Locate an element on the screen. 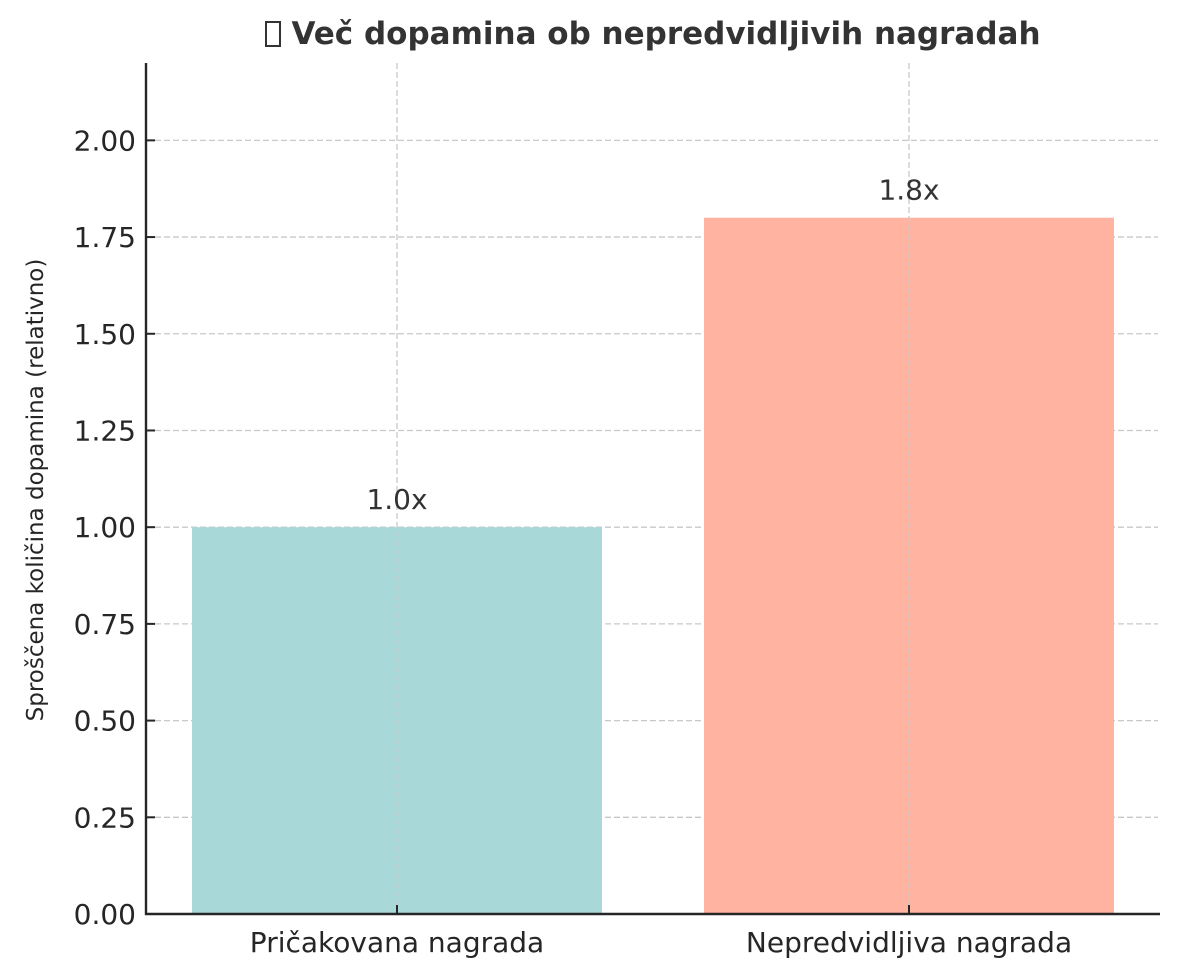 Image resolution: width=1180 pixels, height=979 pixels. y-tick-label: 1.25 is located at coordinates (105, 430).